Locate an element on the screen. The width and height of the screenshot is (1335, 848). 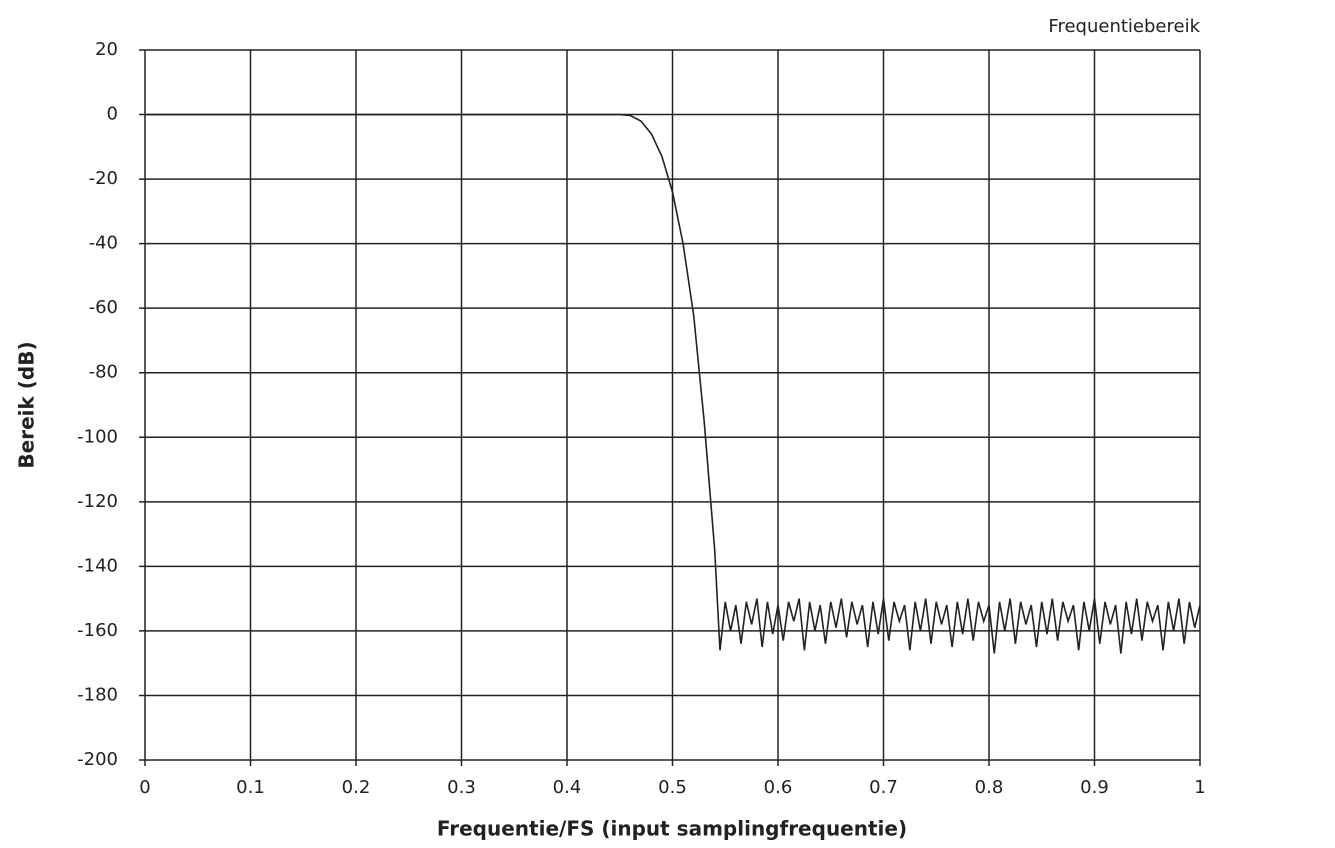
x-tick-label: 0.2 is located at coordinates (356, 787).